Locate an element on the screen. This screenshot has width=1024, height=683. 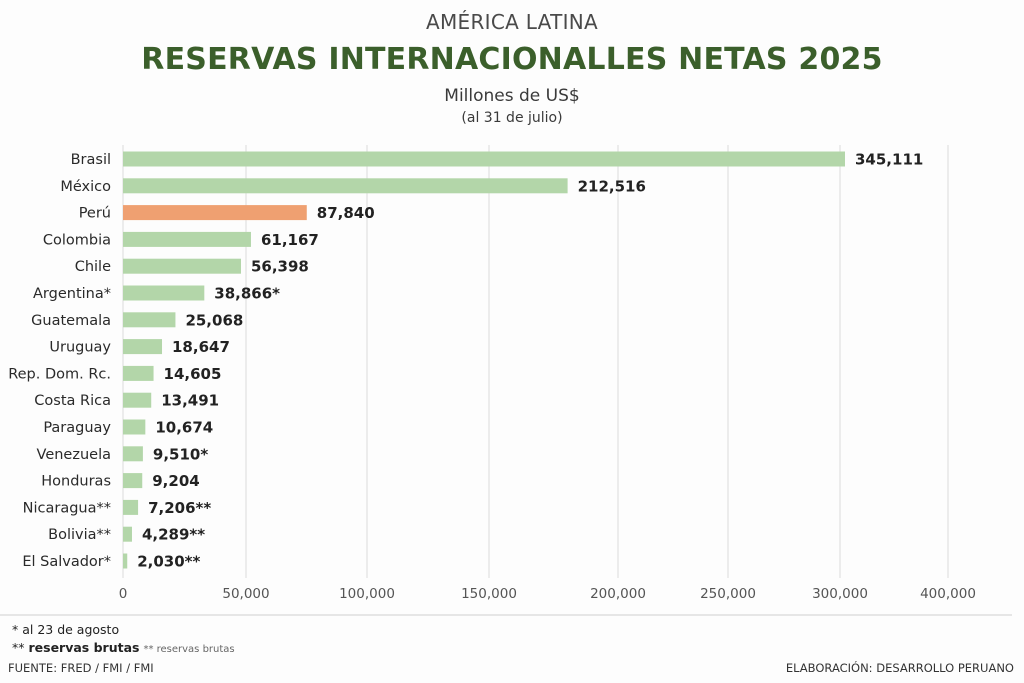
category-label: Chile is located at coordinates (93, 267).